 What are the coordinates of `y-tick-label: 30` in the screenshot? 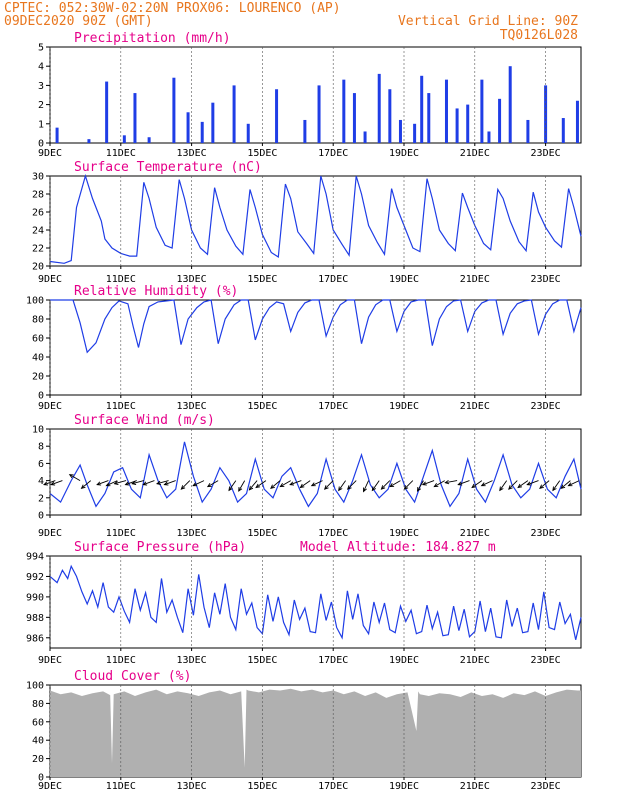 It's located at (38, 177).